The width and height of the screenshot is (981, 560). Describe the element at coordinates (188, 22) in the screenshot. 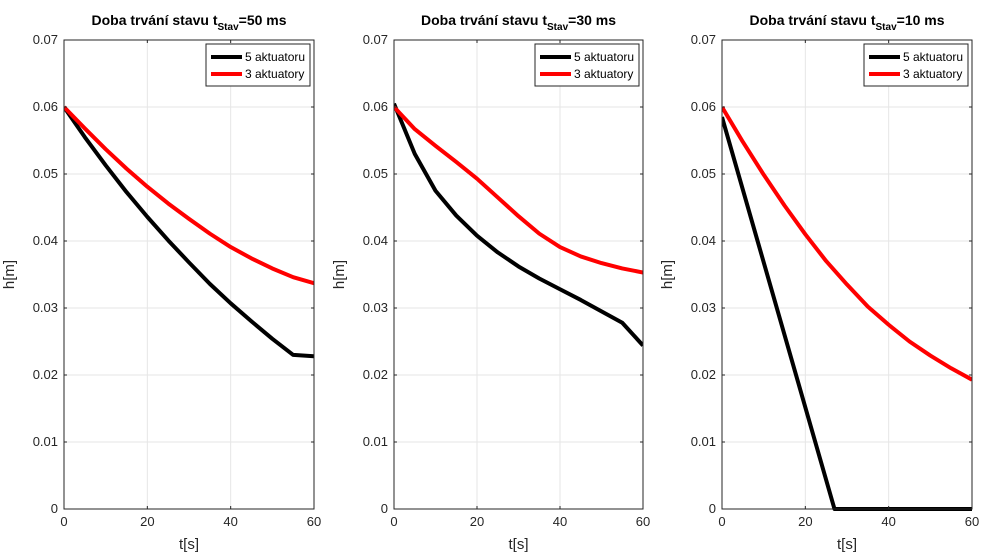

I see `chart-title: Doba trvání stavu tStav=50 ms` at that location.